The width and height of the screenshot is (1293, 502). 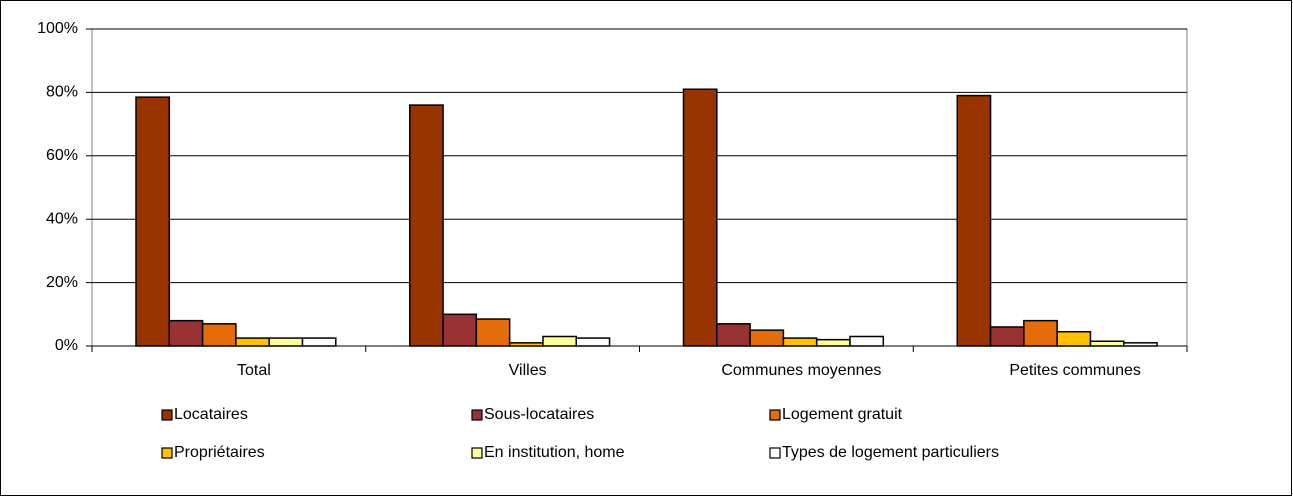 I want to click on y-tick-label: 0%, so click(x=66, y=345).